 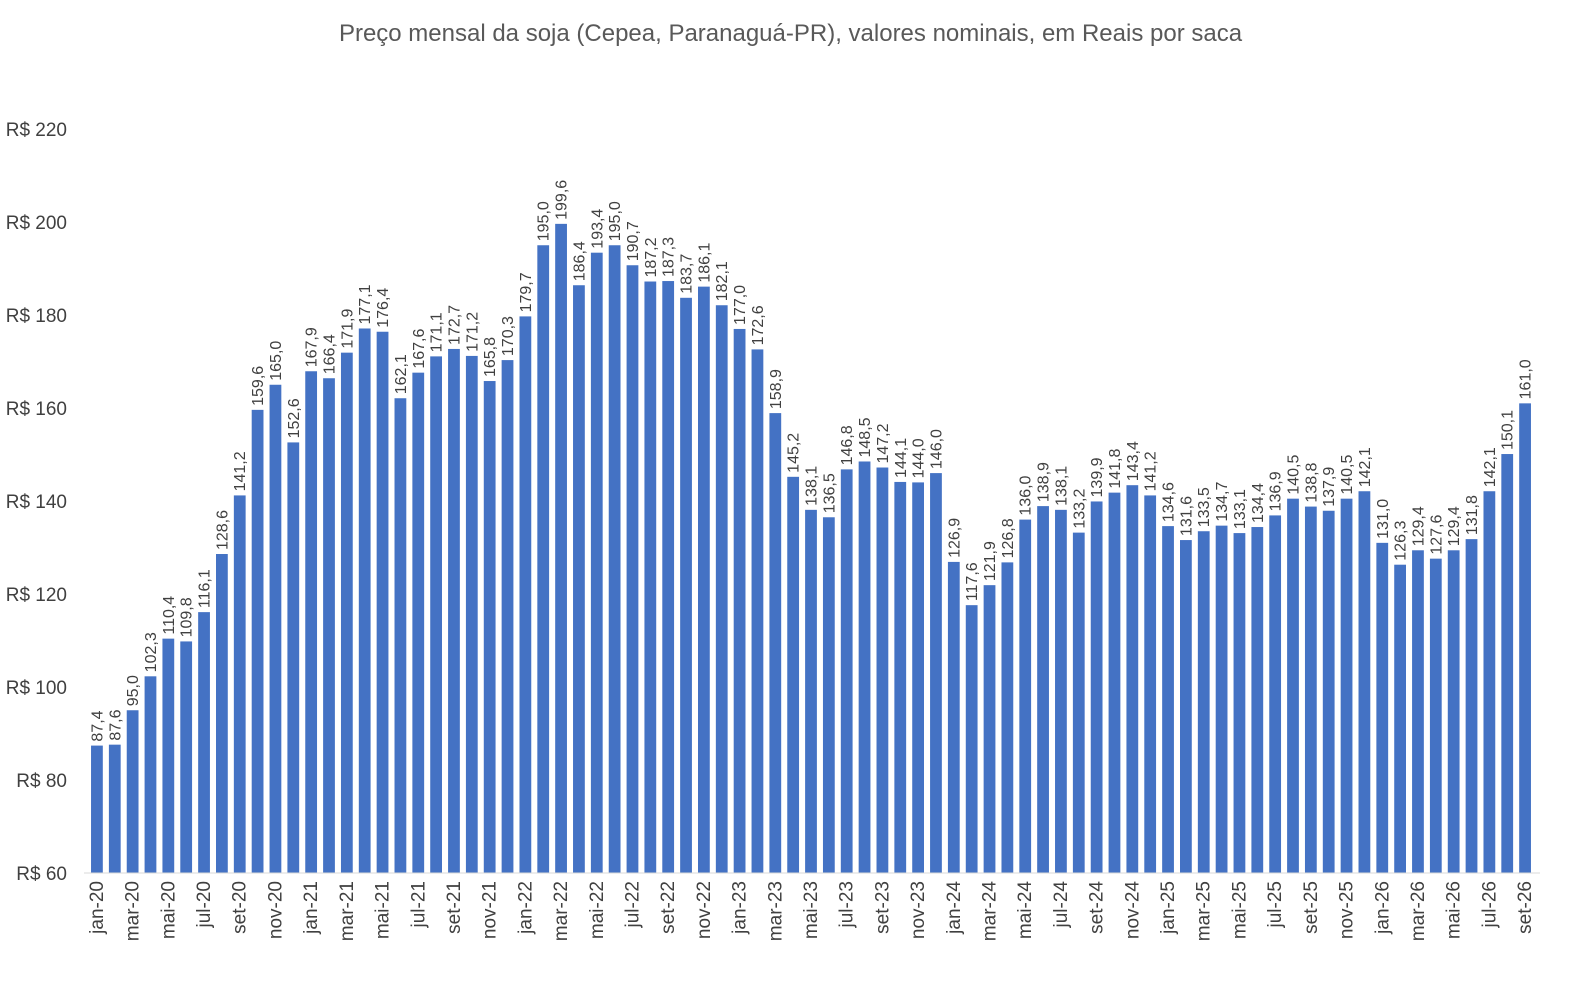 I want to click on data-label-ago-24: 133,2, so click(x=1079, y=508).